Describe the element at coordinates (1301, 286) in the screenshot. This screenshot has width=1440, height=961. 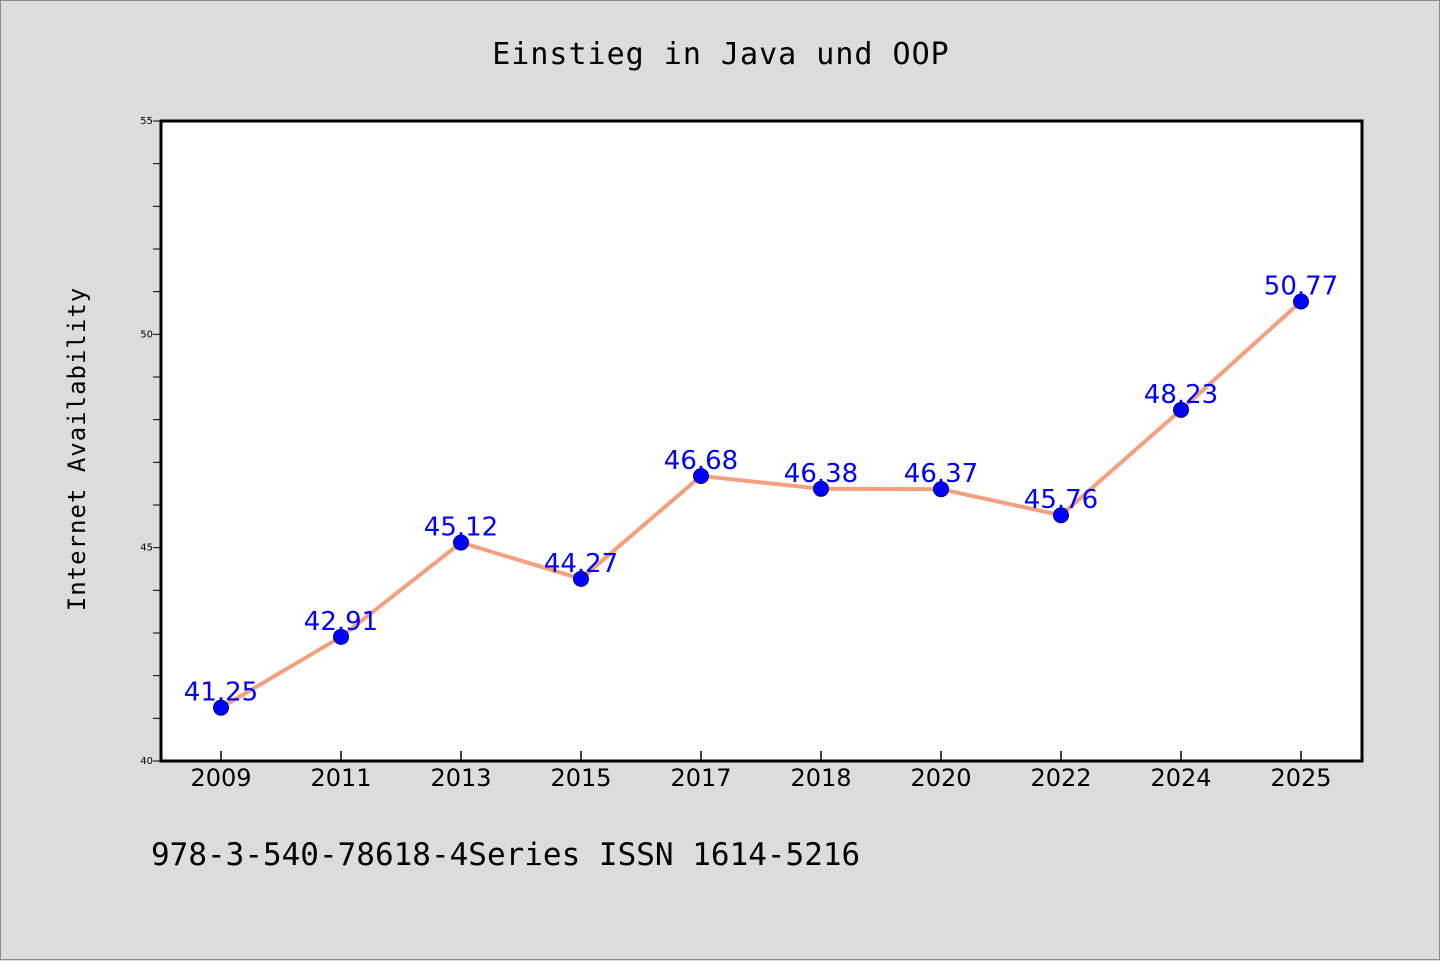
I see `data-label: 50.77` at that location.